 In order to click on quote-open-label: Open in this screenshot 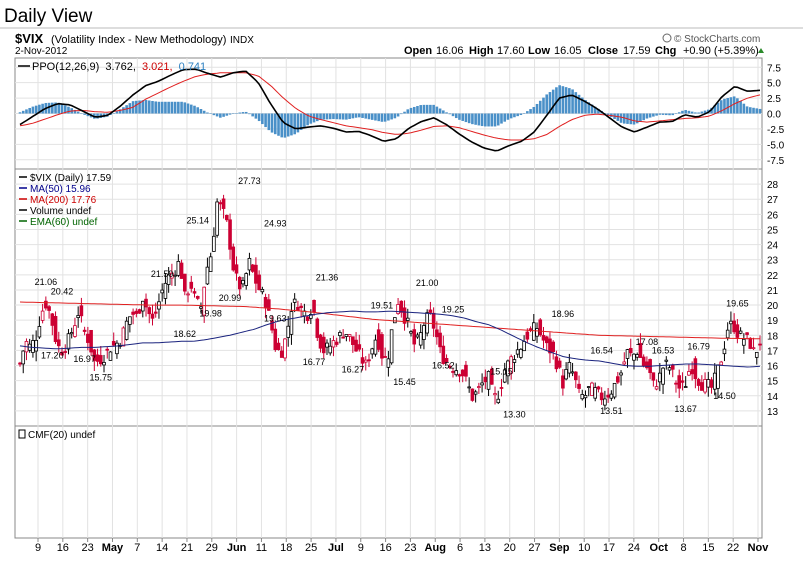, I will do `click(418, 51)`.